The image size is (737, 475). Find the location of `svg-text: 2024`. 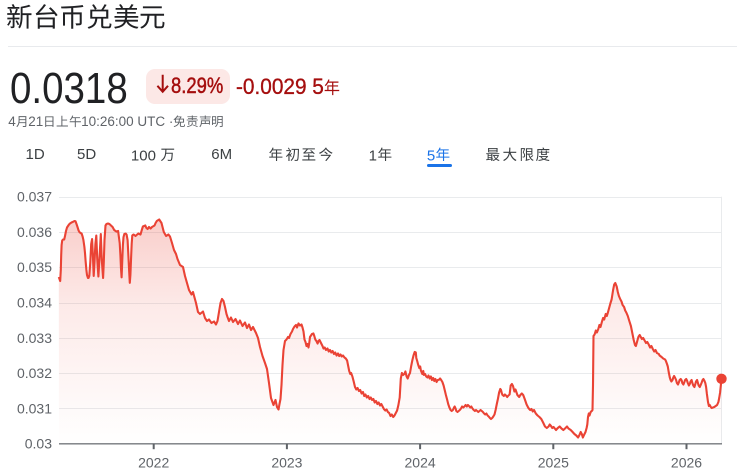

svg-text: 2024 is located at coordinates (420, 463).